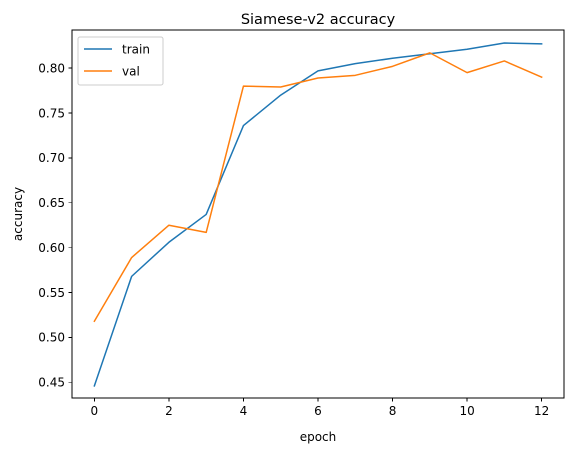  Describe the element at coordinates (169, 411) in the screenshot. I see `x-tick-label: 2` at that location.